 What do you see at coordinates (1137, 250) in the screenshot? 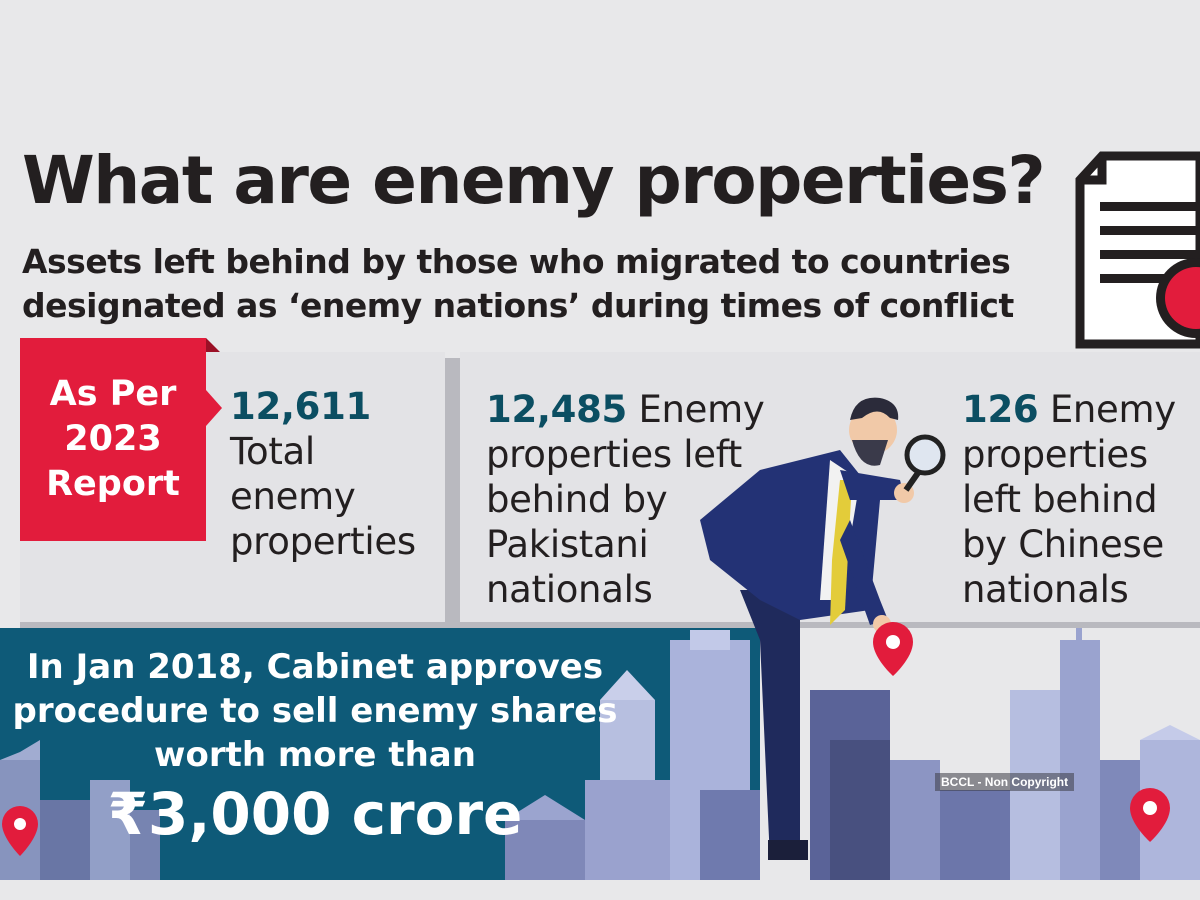
I see `document-icon` at bounding box center [1137, 250].